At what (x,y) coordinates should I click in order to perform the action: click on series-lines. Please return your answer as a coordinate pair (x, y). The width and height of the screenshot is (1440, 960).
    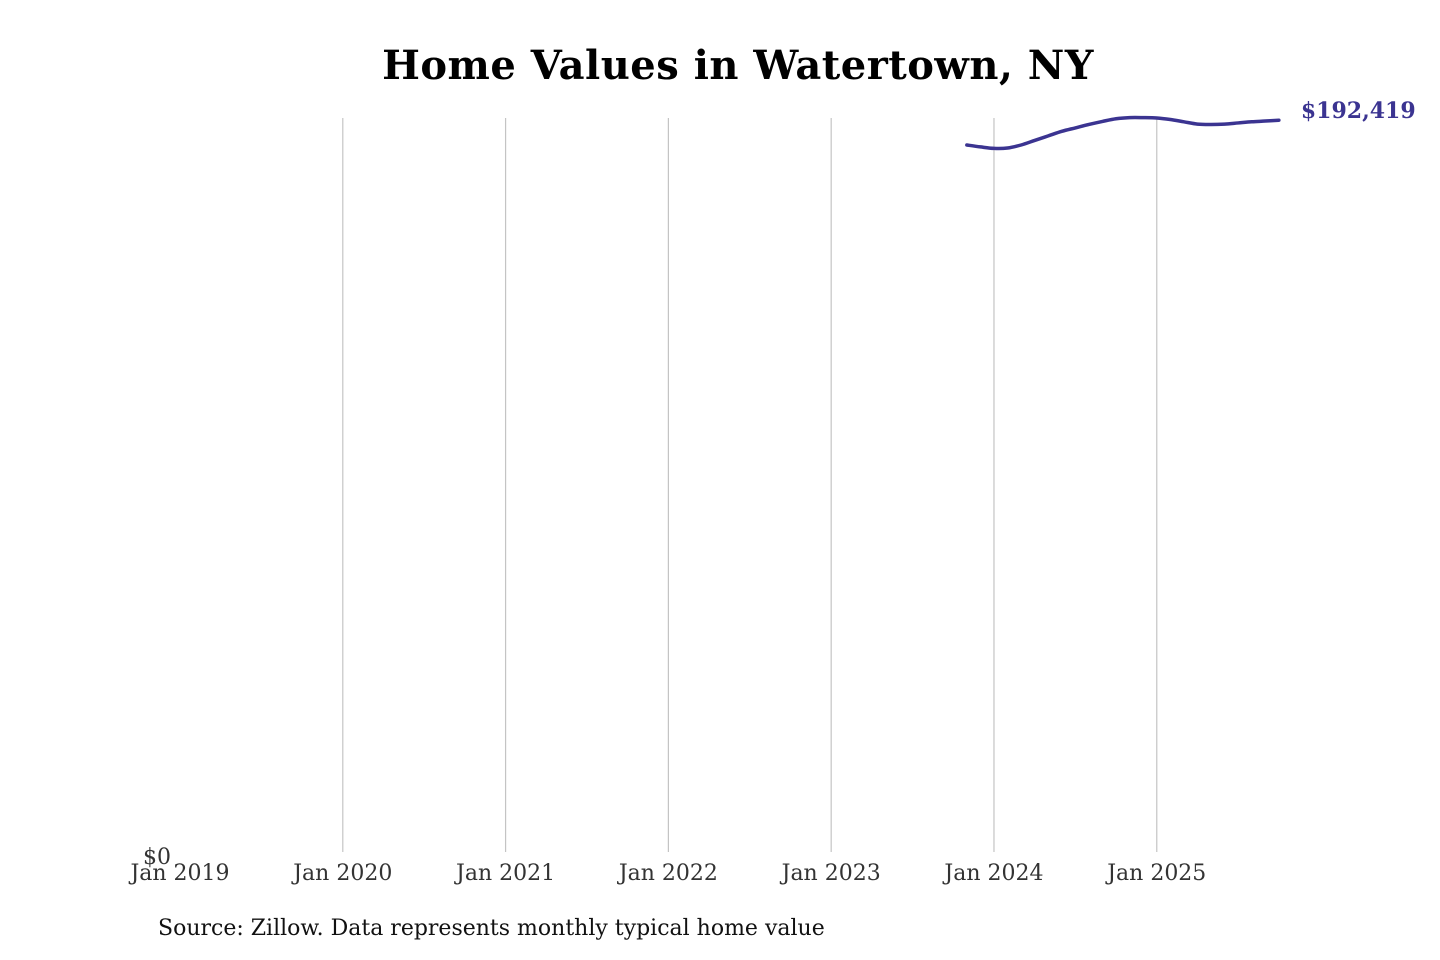
    Looking at the image, I should click on (1123, 133).